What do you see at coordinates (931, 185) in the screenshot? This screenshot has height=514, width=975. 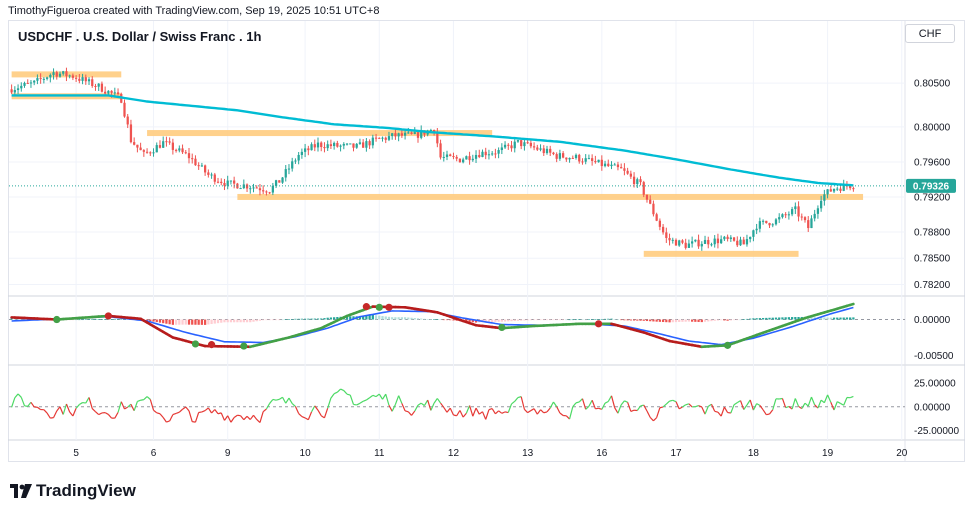 I see `last-price-tag` at bounding box center [931, 185].